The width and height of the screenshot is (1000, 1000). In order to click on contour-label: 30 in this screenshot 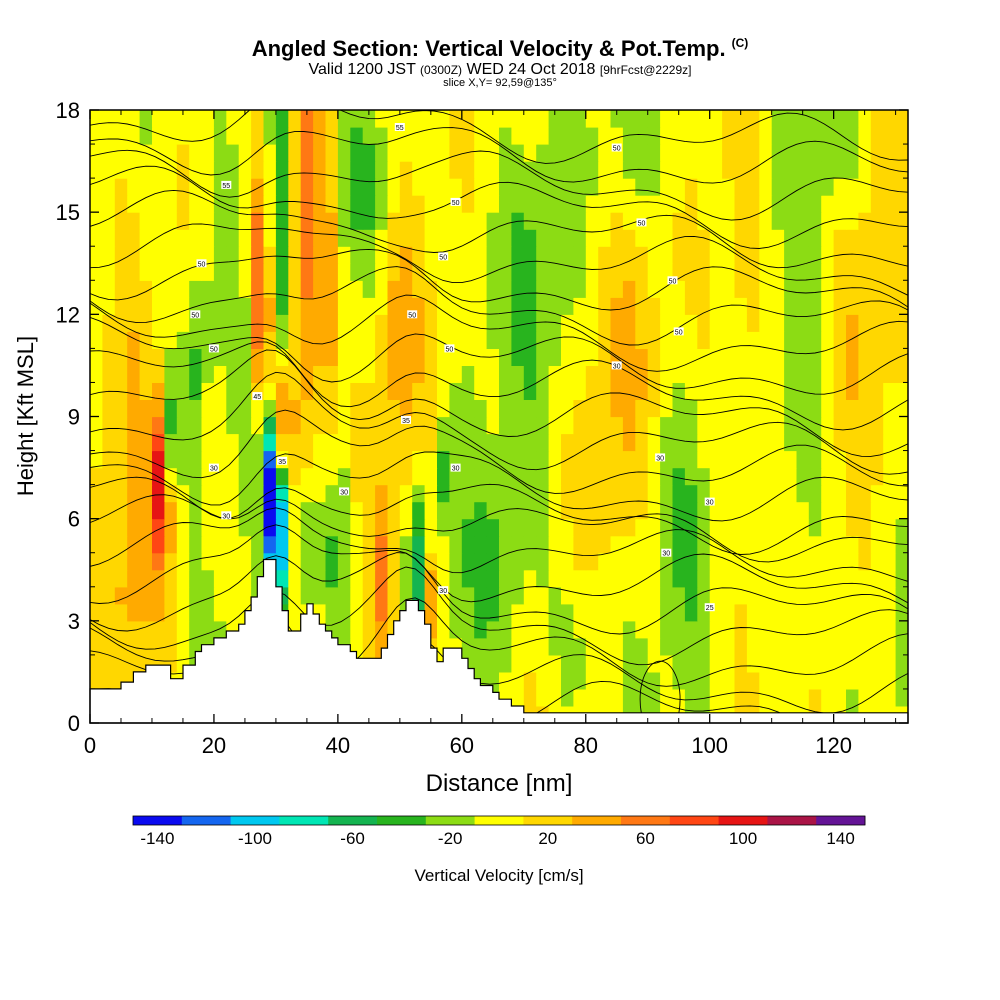, I will do `click(344, 492)`.